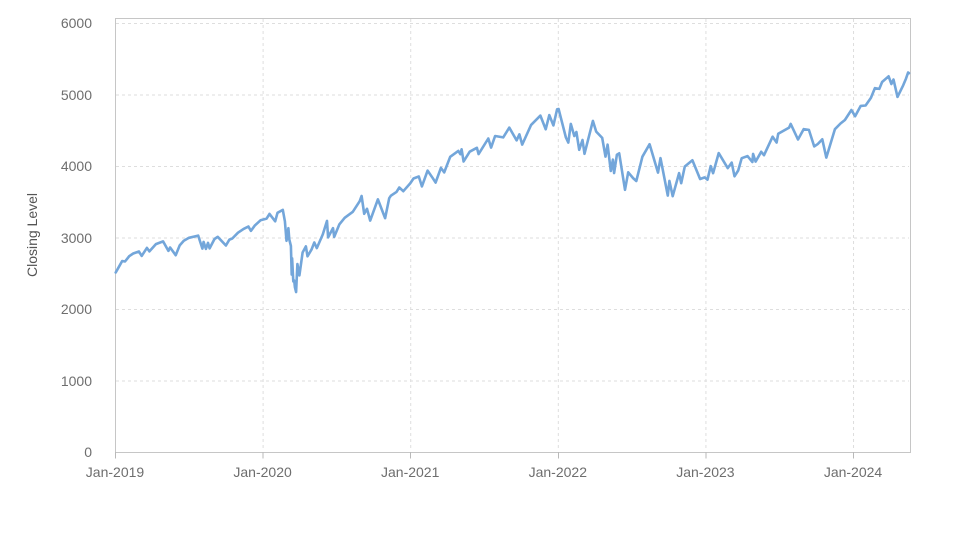  I want to click on x-tick-label: Jan-2022, so click(557, 472).